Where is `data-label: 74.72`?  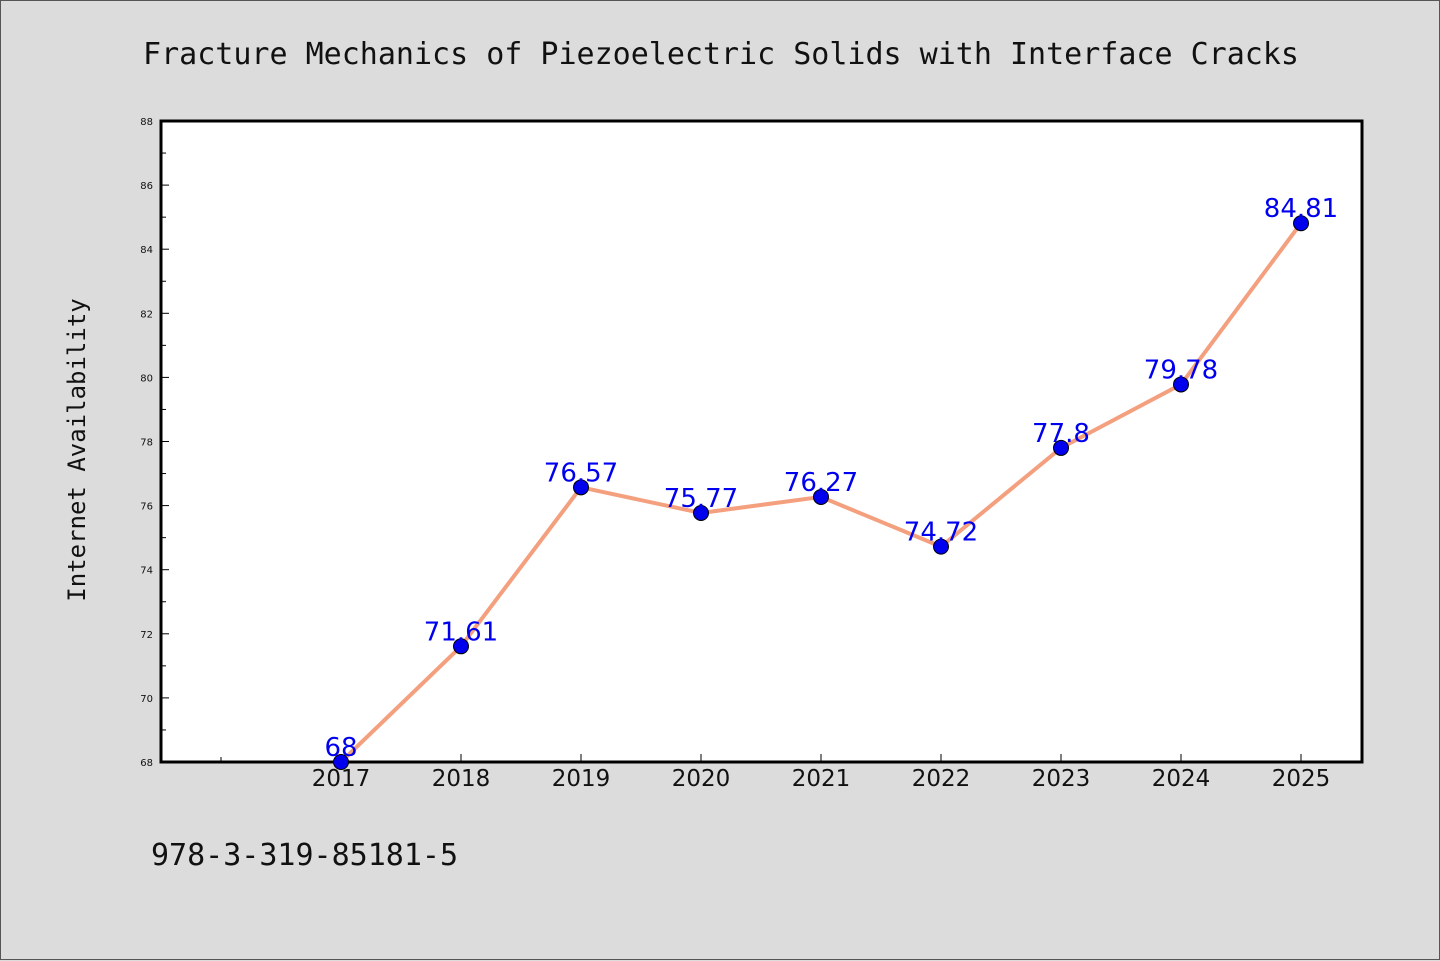
data-label: 74.72 is located at coordinates (941, 533).